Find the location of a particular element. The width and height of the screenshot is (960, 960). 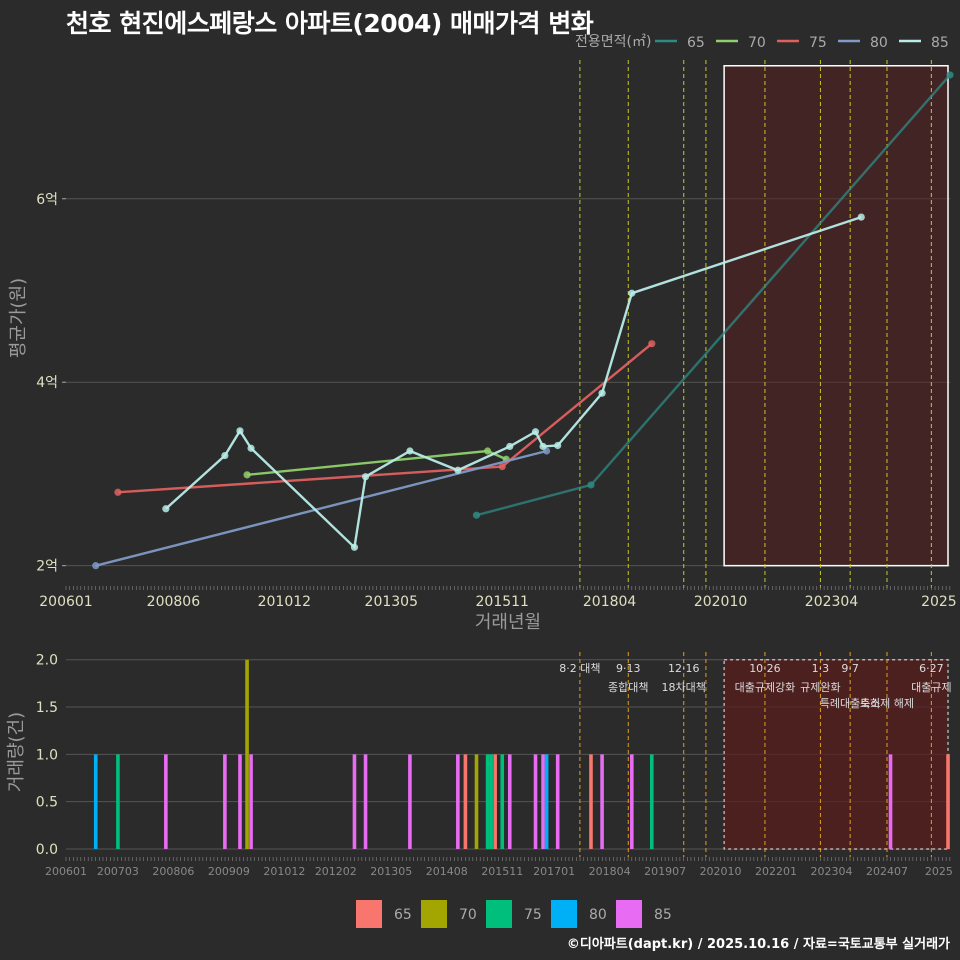

event-label: 특례대출축소 is located at coordinates (850, 703).